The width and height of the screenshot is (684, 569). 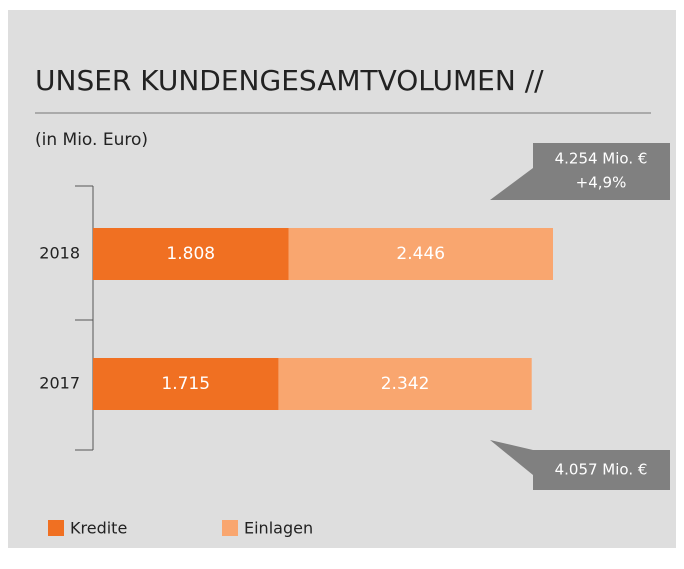 I want to click on annotation: 4.057 Mio. €, so click(x=601, y=470).